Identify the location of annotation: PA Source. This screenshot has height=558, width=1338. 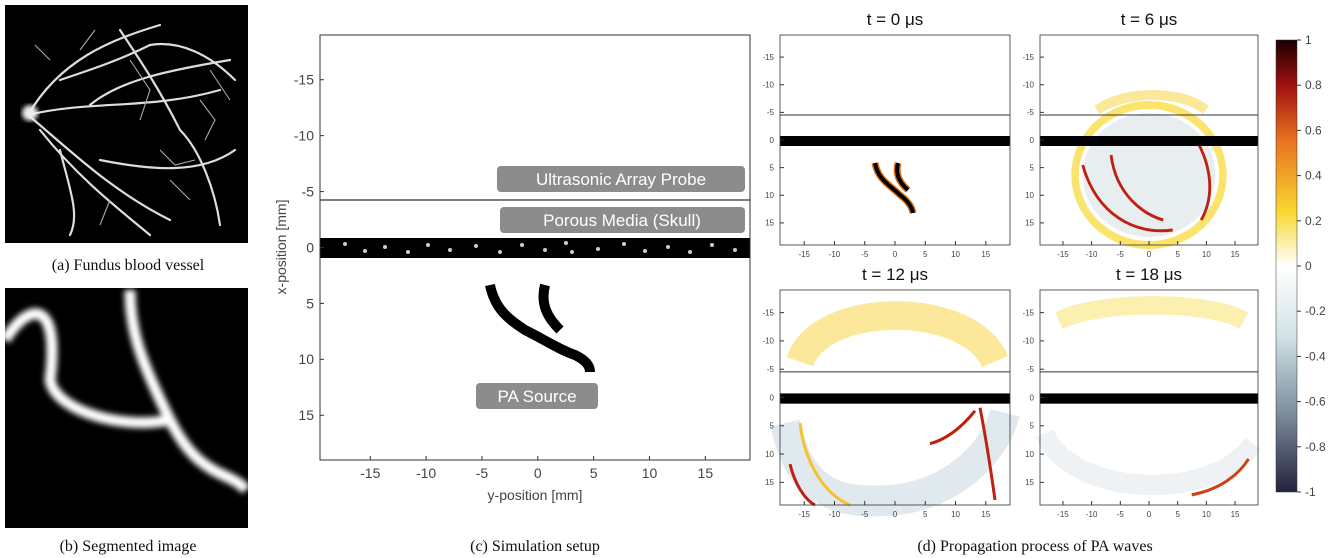
(536, 396).